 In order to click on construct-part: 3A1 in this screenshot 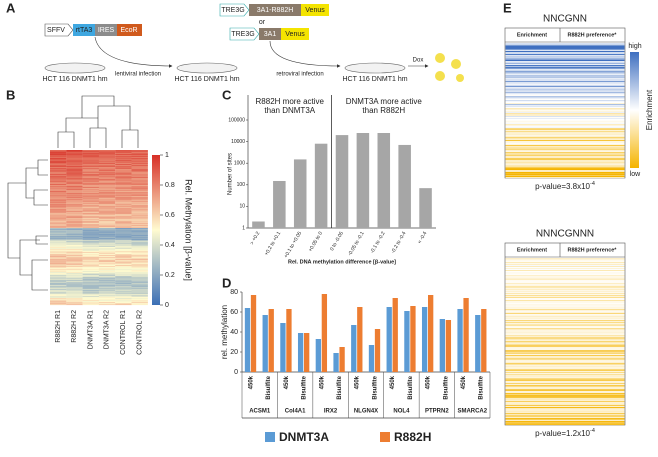, I will do `click(270, 34)`.